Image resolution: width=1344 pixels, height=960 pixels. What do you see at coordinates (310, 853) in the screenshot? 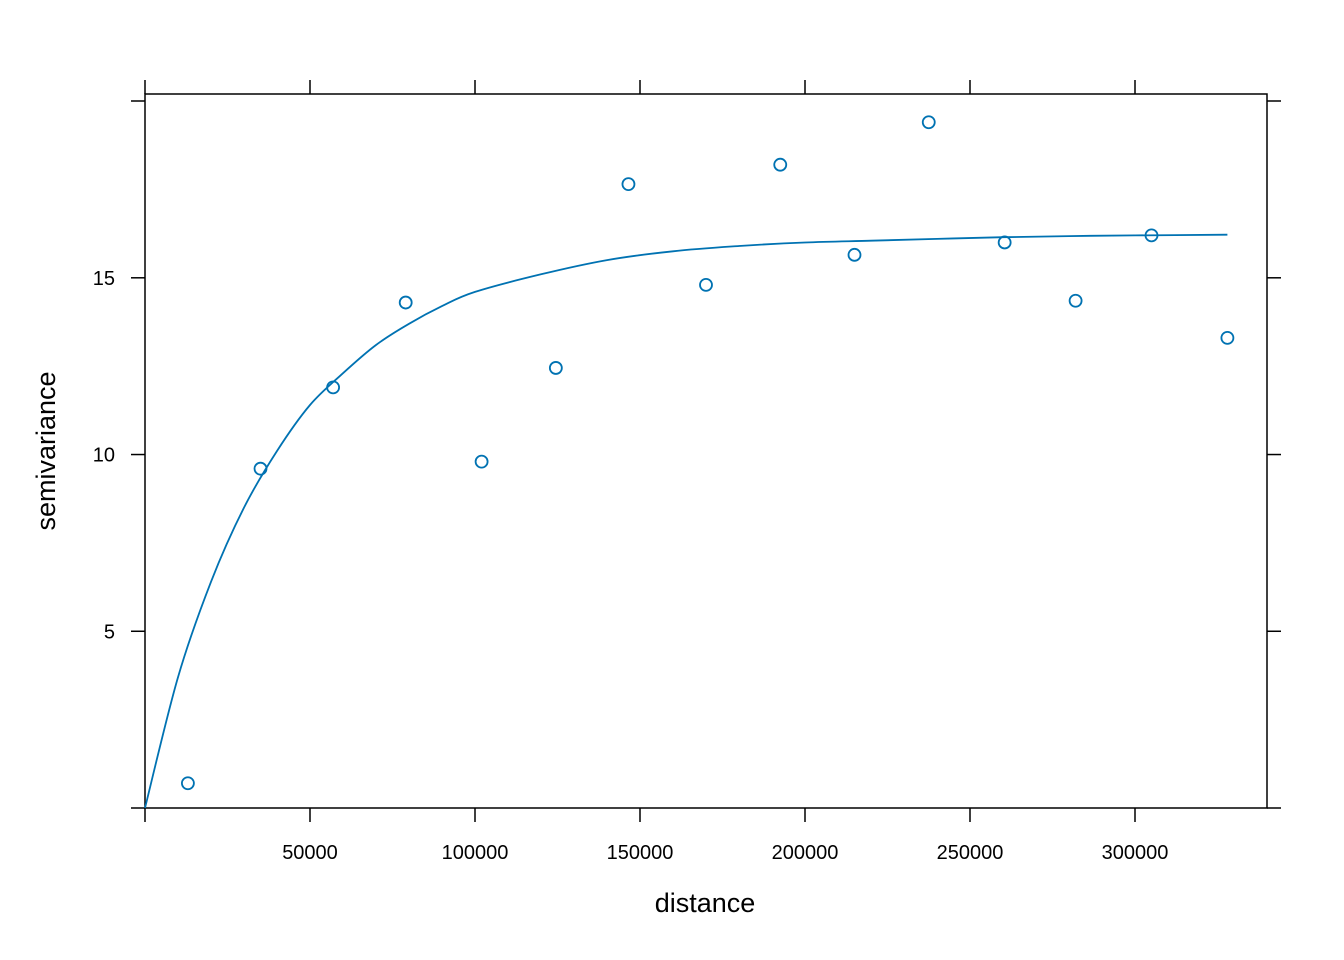
I see `x-tick-label: 50000` at bounding box center [310, 853].